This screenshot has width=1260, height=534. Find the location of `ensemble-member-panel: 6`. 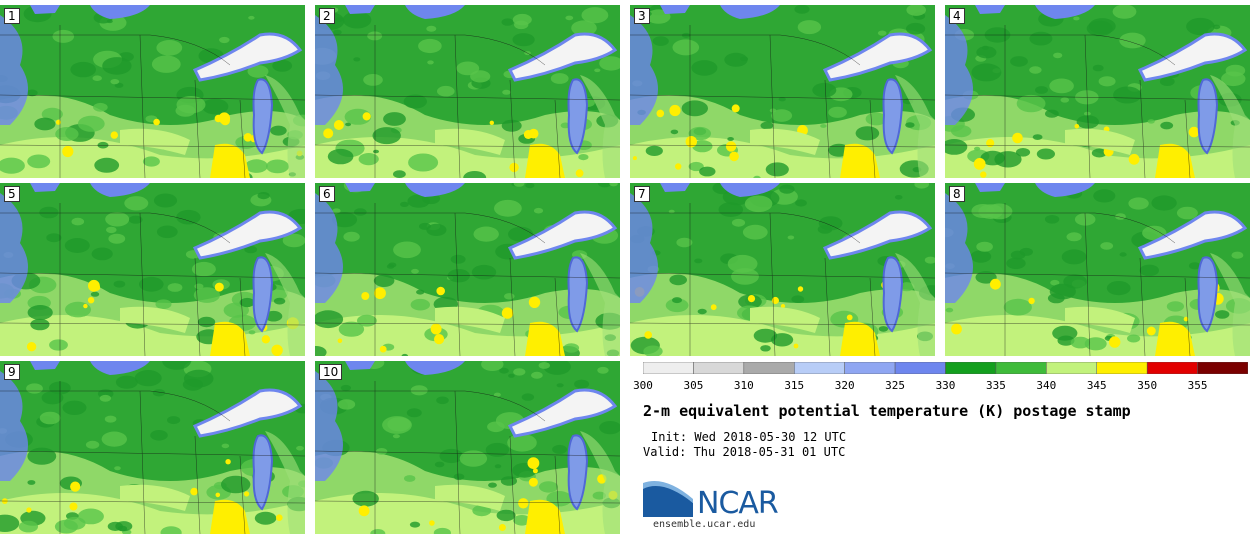

ensemble-member-panel: 6 is located at coordinates (467, 269).